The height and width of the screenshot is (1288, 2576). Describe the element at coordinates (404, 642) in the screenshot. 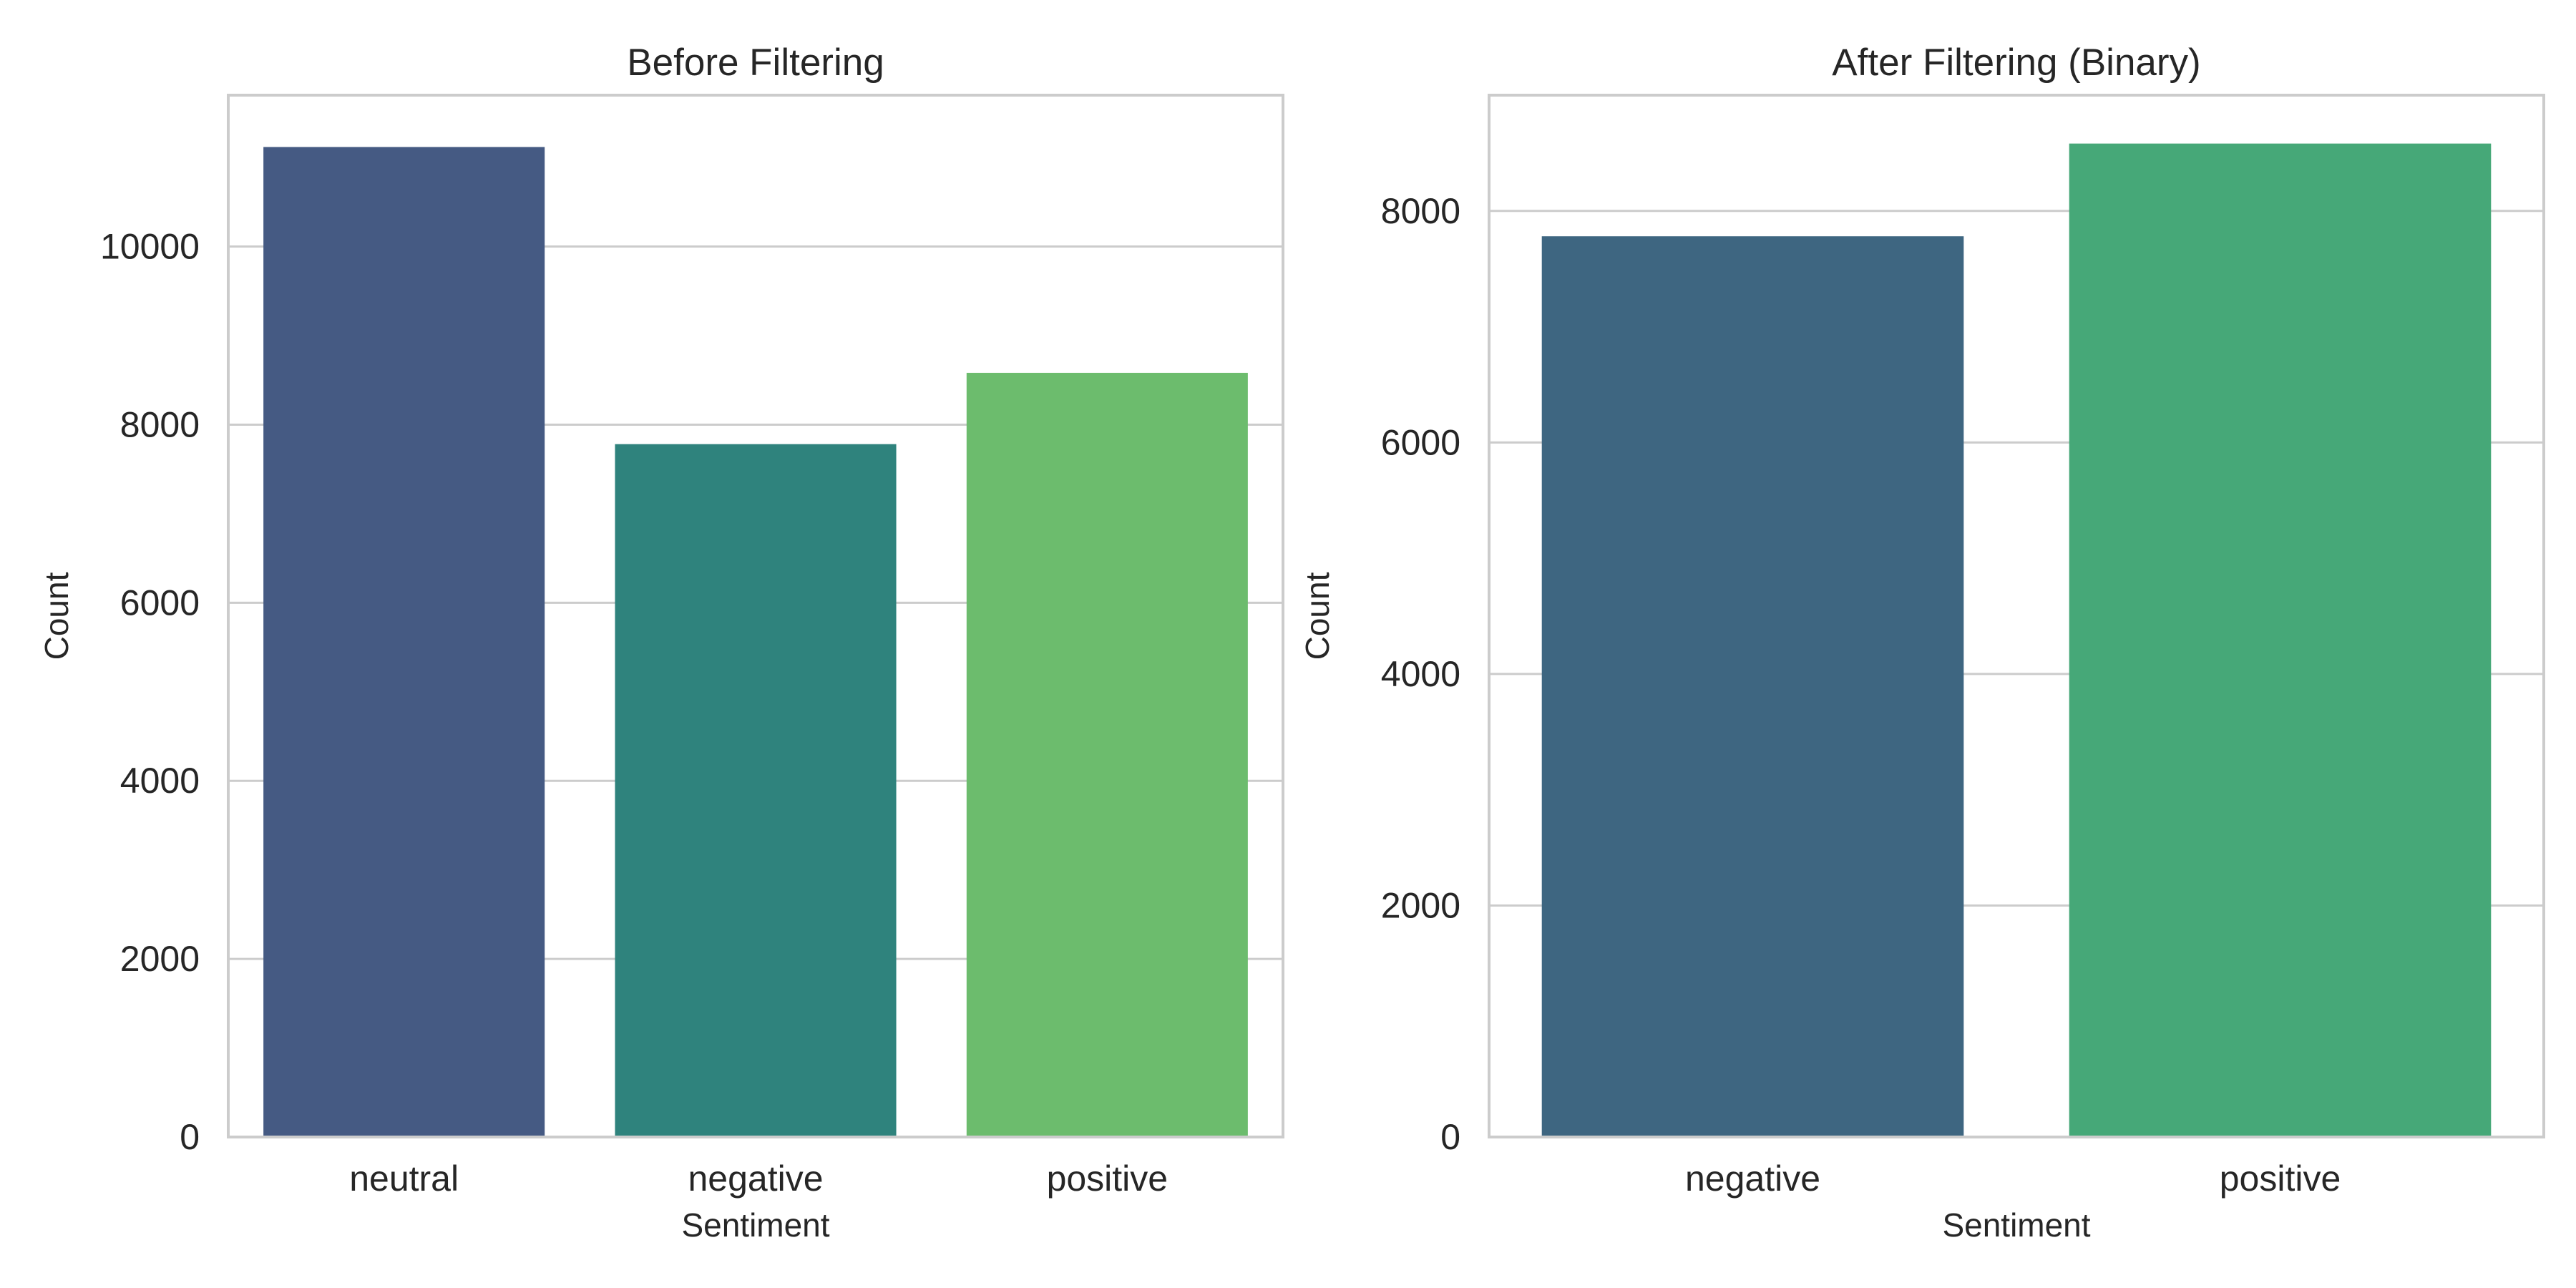

I see `bar-neutral` at that location.